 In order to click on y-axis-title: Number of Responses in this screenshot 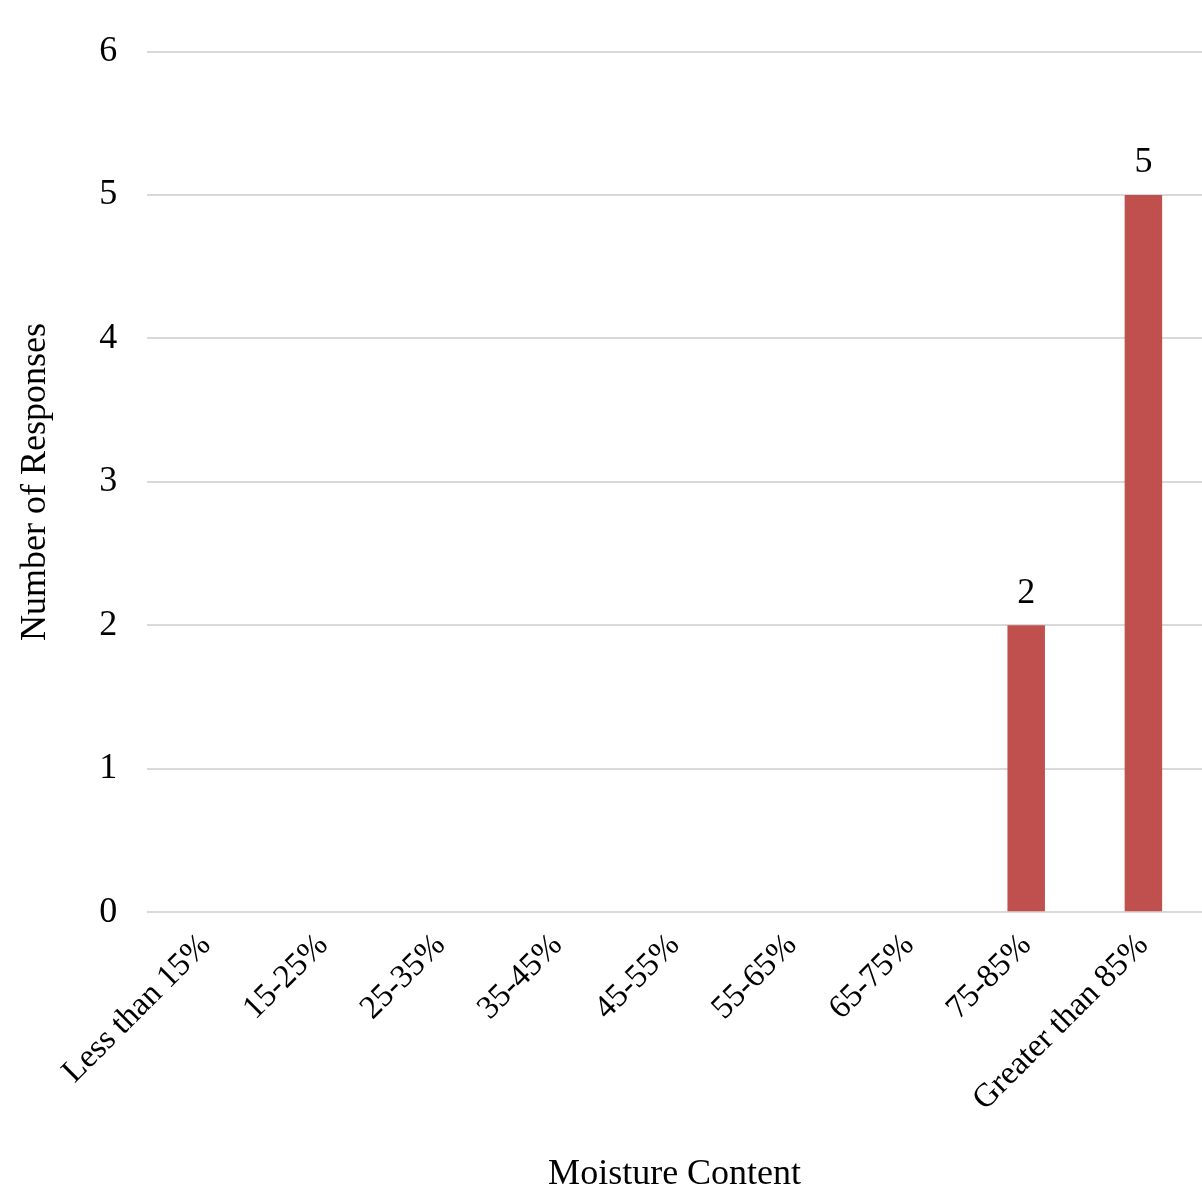, I will do `click(33, 481)`.